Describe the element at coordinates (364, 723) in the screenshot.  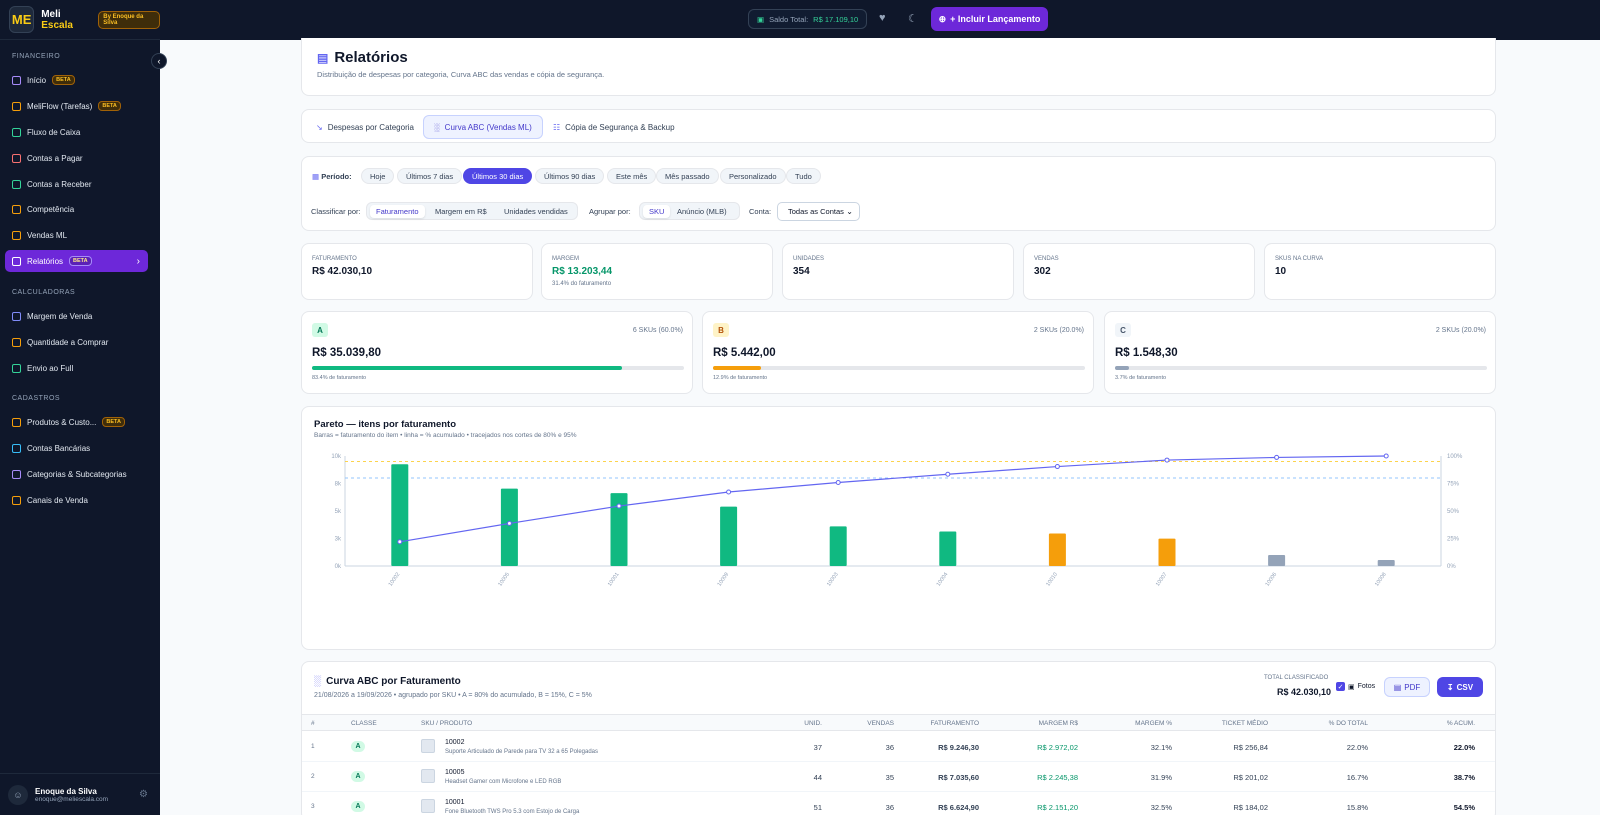
I see `column-header: CLASSE` at that location.